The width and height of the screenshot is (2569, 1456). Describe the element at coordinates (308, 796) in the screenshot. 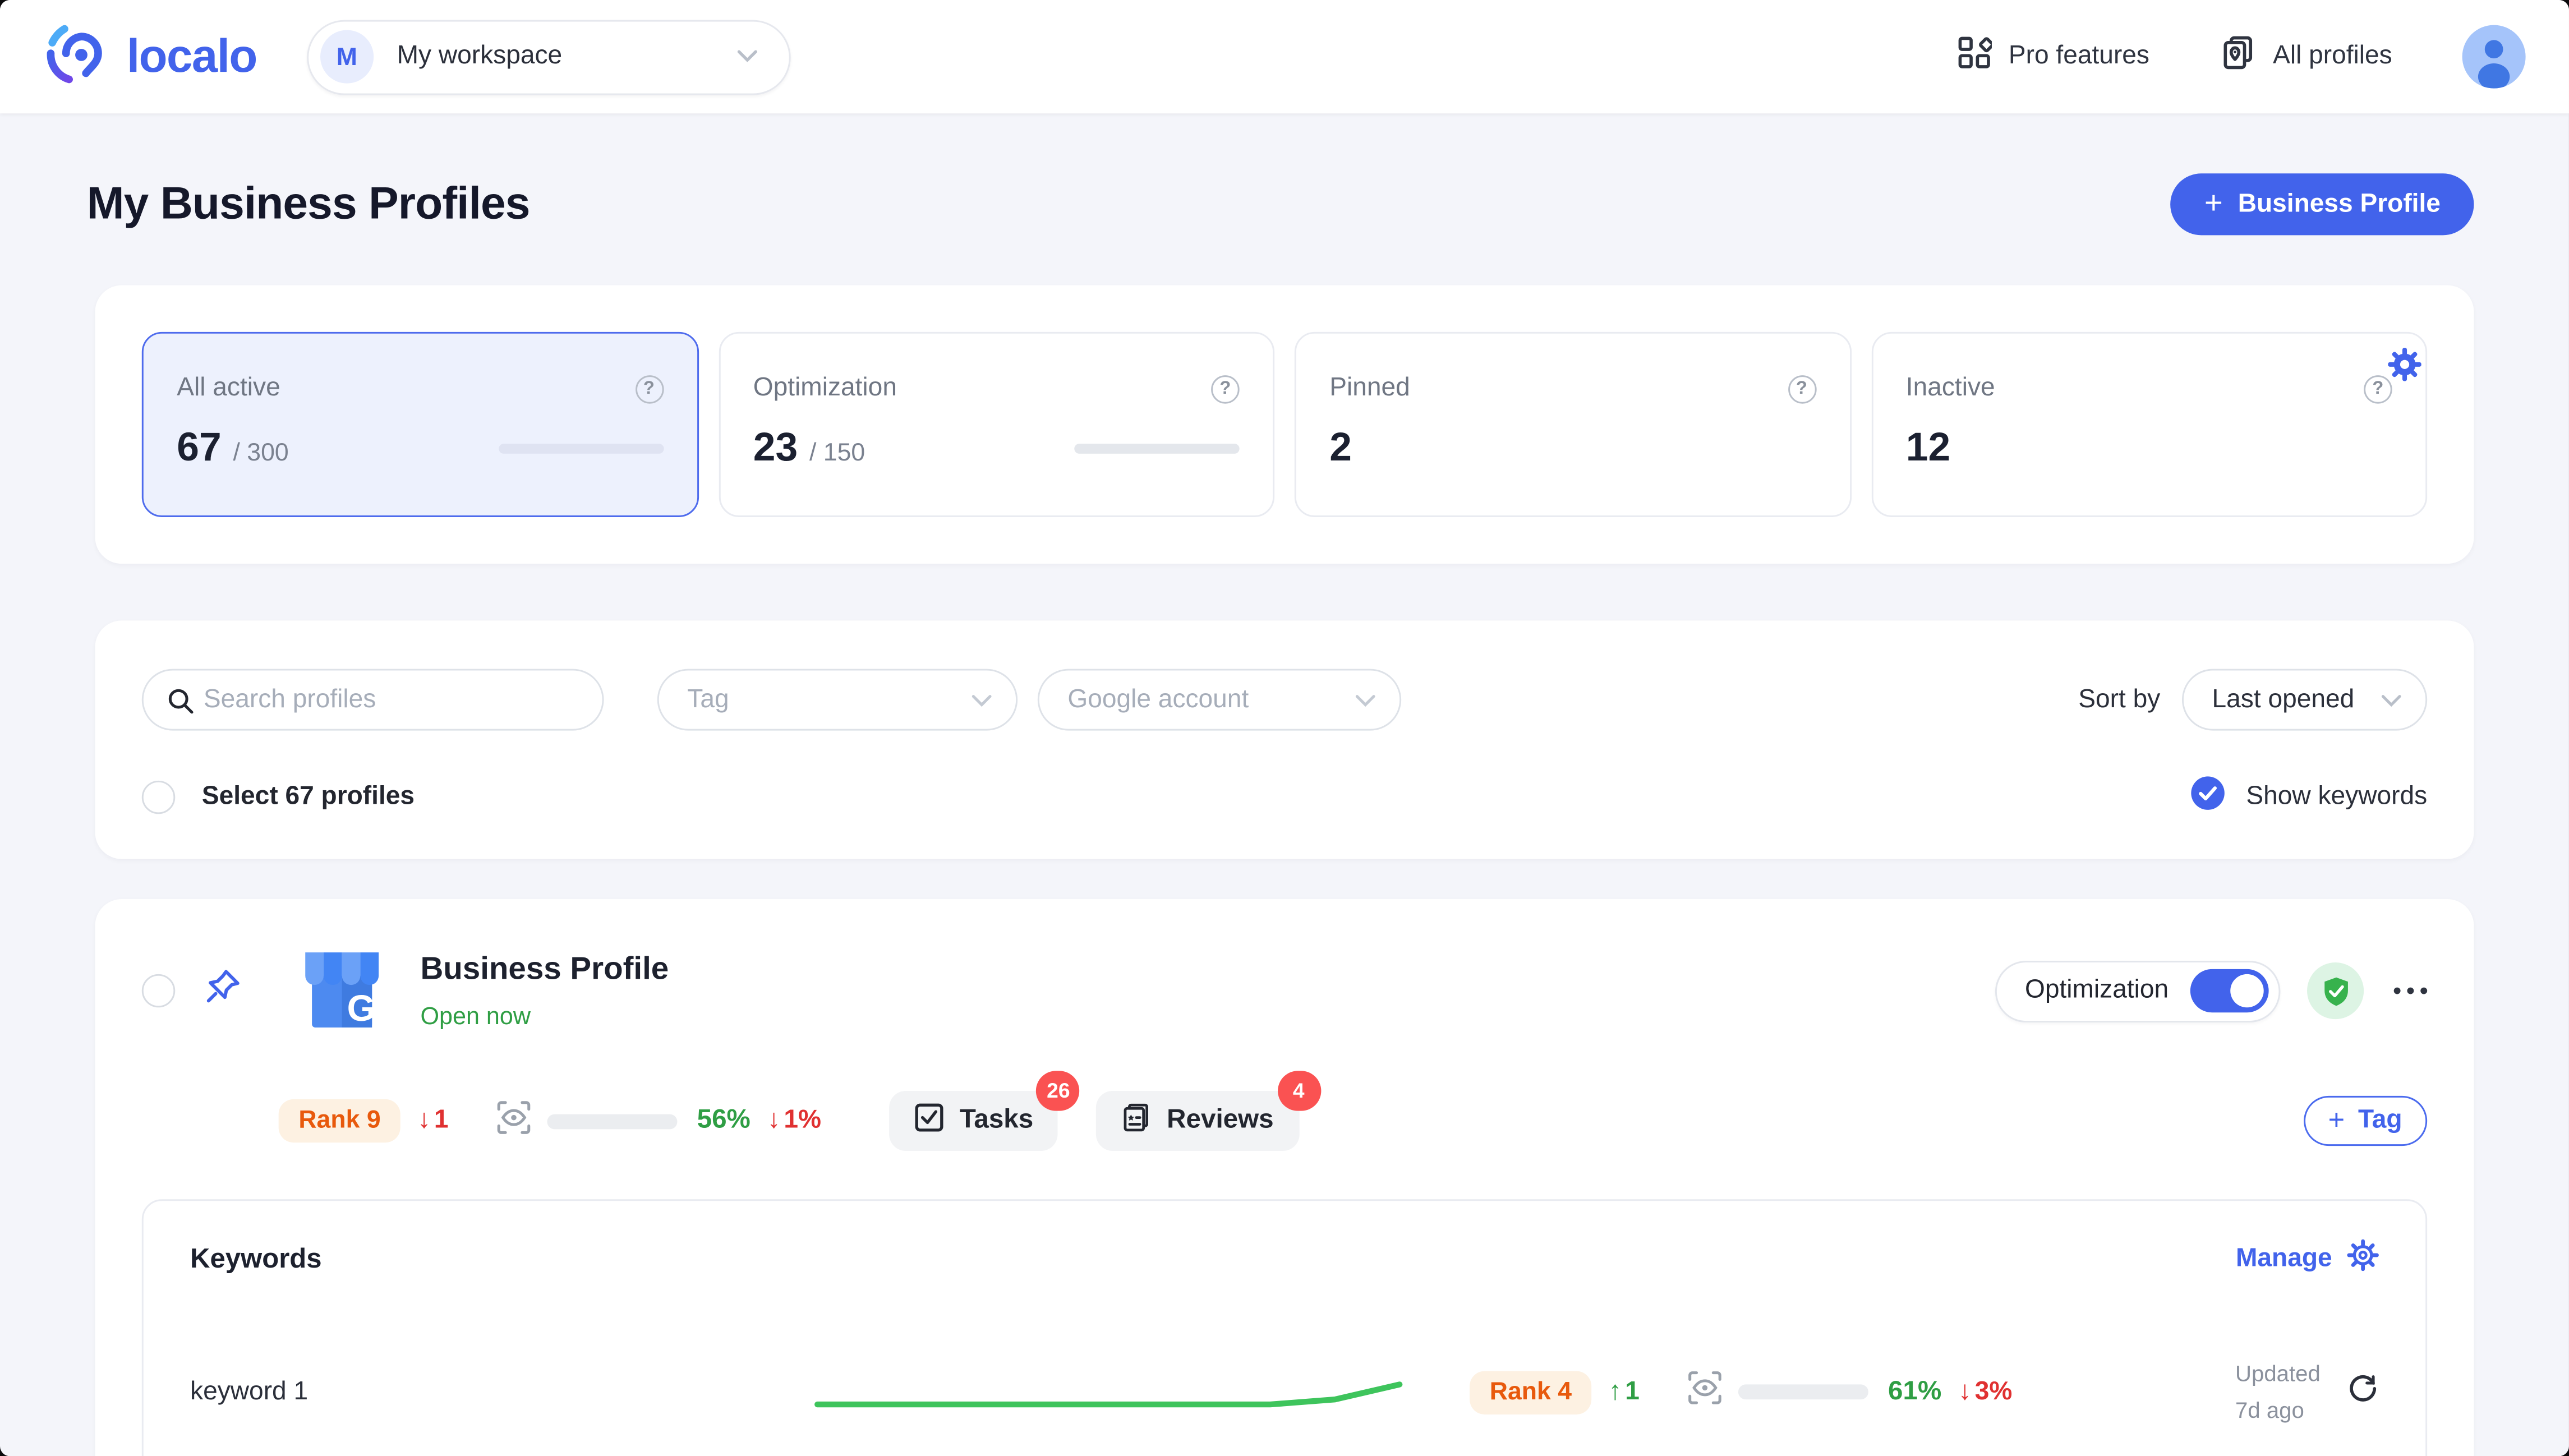

I see `select-profiles-label: Select 67 profiles` at that location.